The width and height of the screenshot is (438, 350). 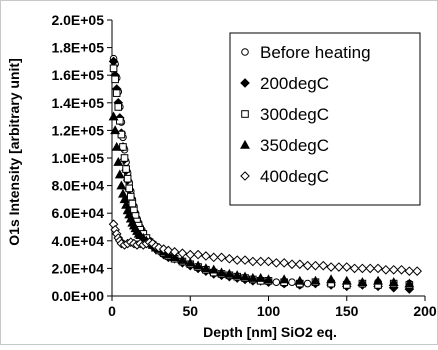 What do you see at coordinates (77, 130) in the screenshot?
I see `y-tick-label: 1.2E+05` at bounding box center [77, 130].